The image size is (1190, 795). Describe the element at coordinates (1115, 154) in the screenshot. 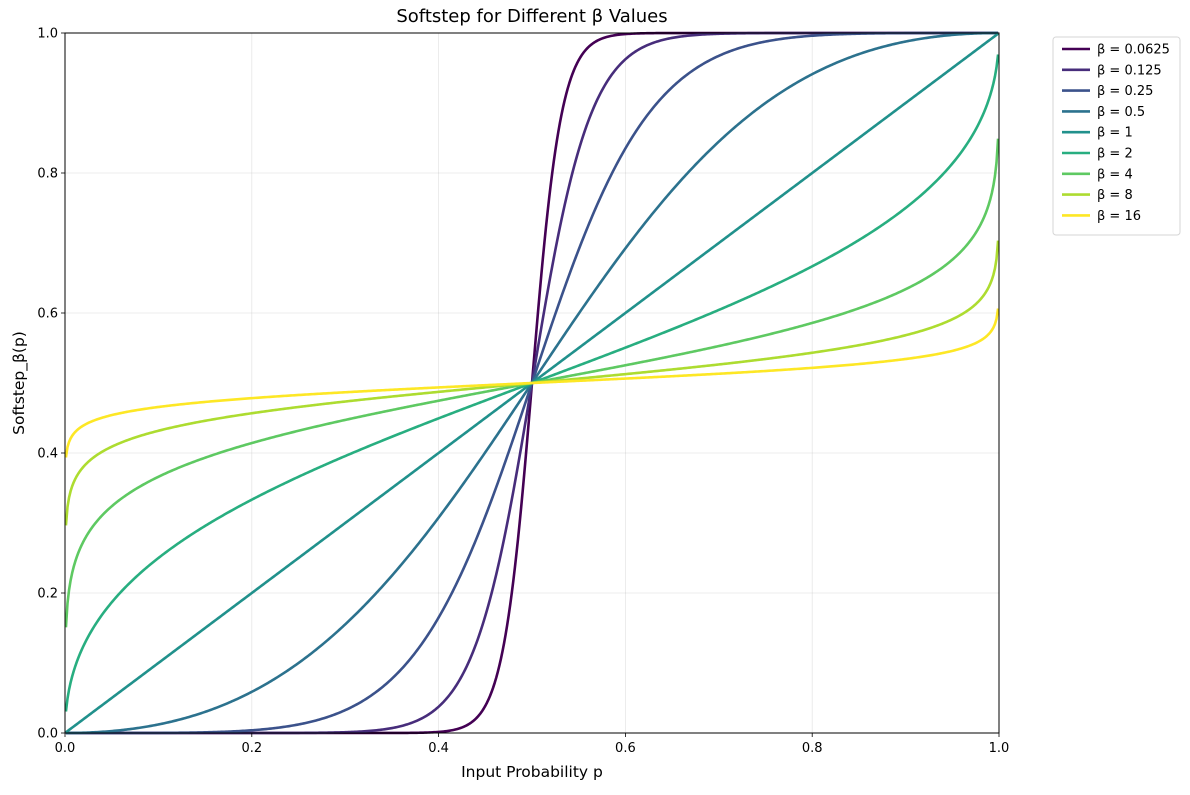

I see `legend-entry-label: β = 2` at that location.